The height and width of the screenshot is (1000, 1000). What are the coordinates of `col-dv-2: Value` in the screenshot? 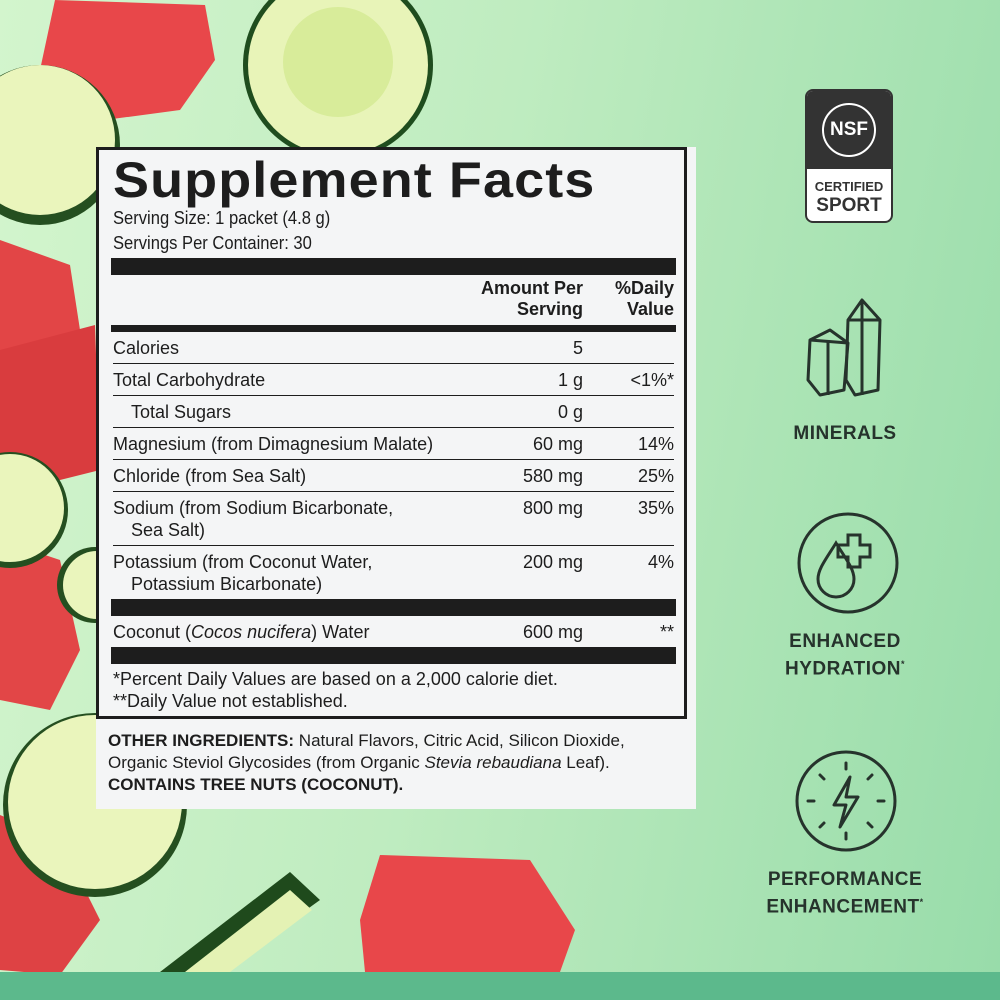 It's located at (650, 309).